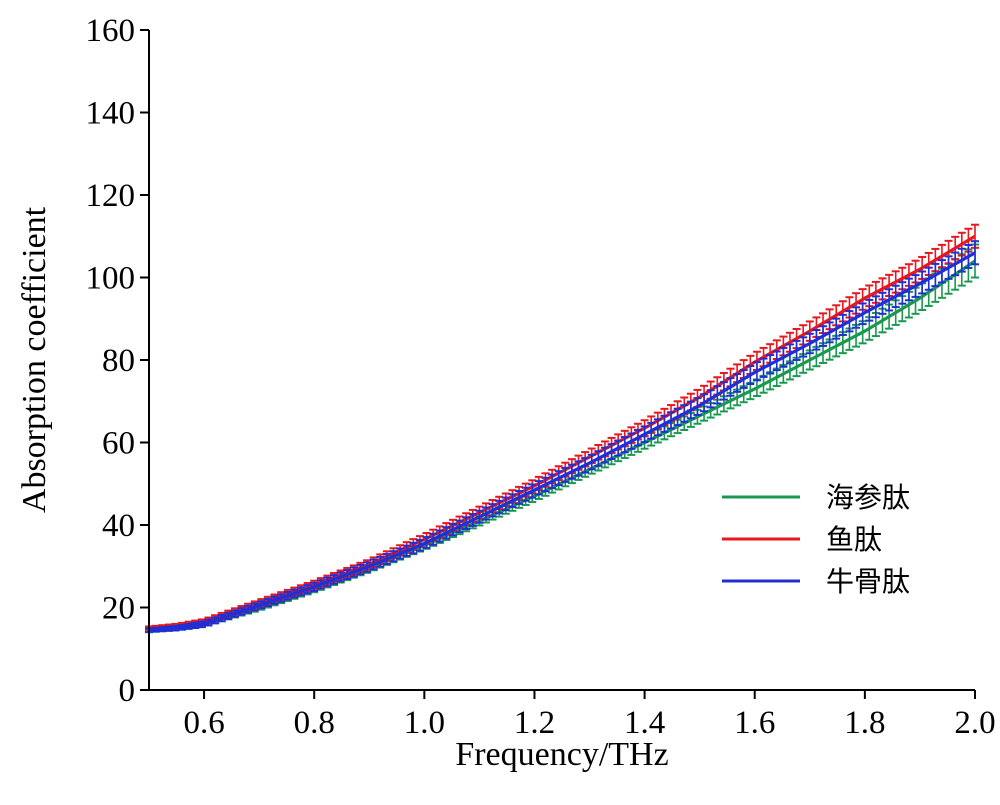  What do you see at coordinates (118, 444) in the screenshot?
I see `y-tick-label: 60` at bounding box center [118, 444].